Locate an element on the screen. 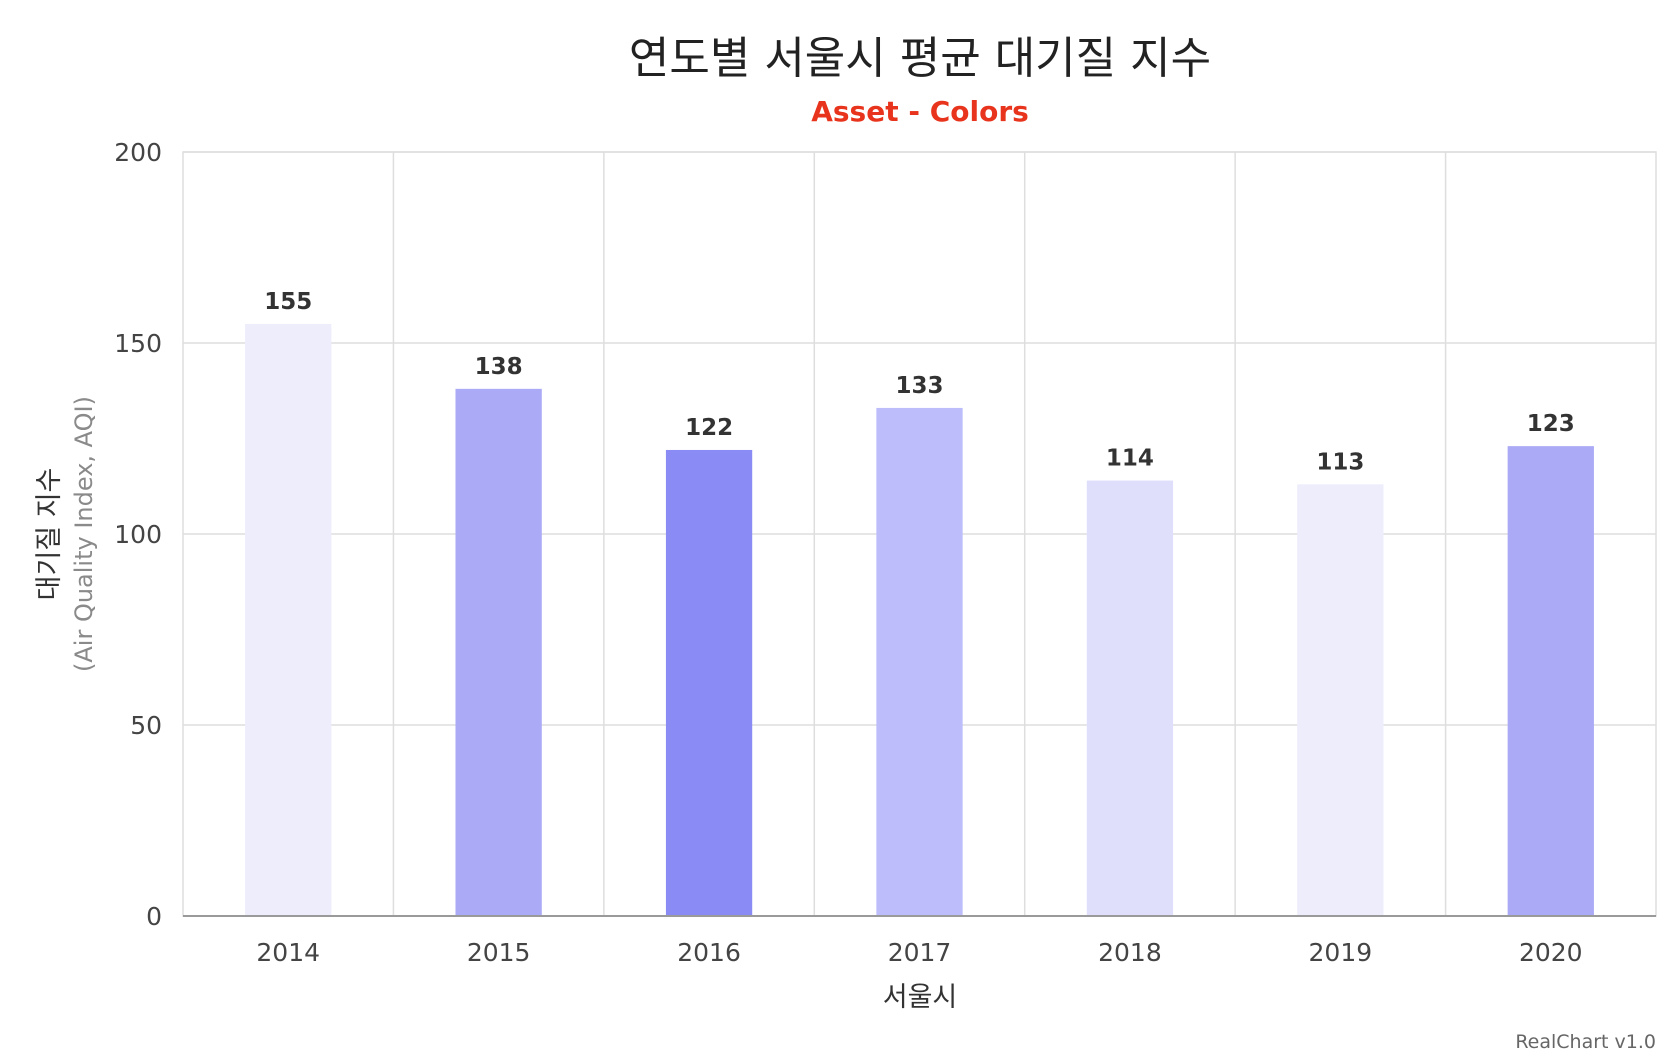  y-tick-label: 150 is located at coordinates (138, 343).